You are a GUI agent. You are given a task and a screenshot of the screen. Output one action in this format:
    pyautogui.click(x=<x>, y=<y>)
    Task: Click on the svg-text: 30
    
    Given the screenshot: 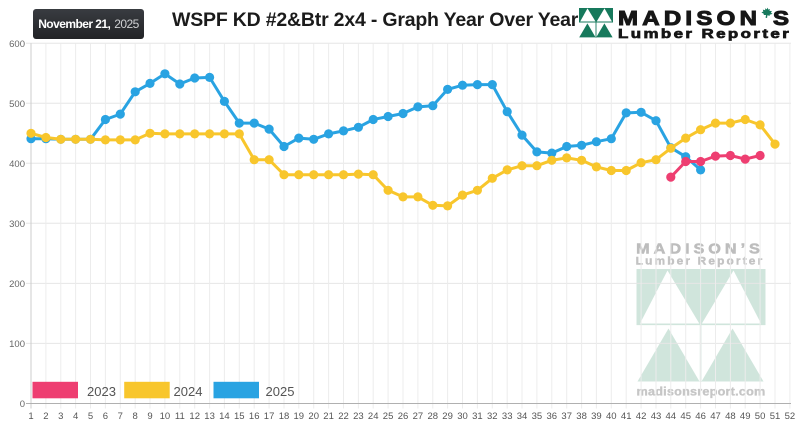 What is the action you would take?
    pyautogui.click(x=462, y=416)
    